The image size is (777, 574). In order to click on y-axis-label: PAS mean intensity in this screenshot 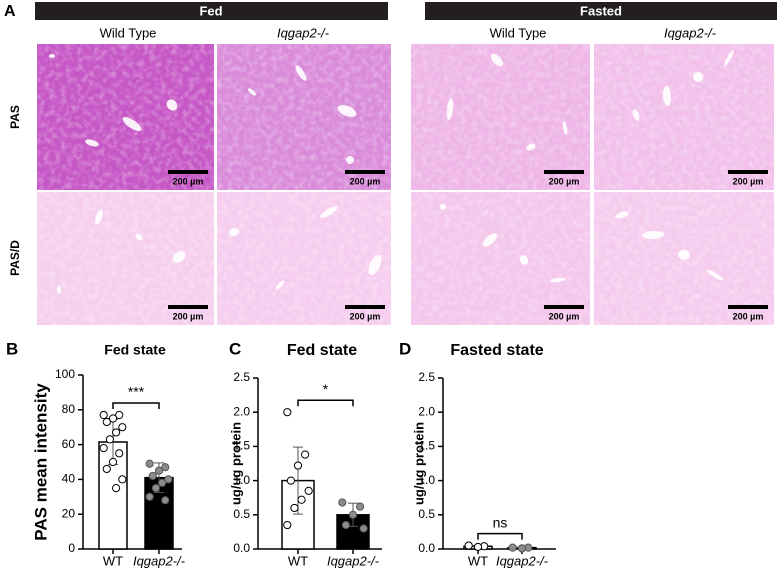, I will do `click(40, 462)`.